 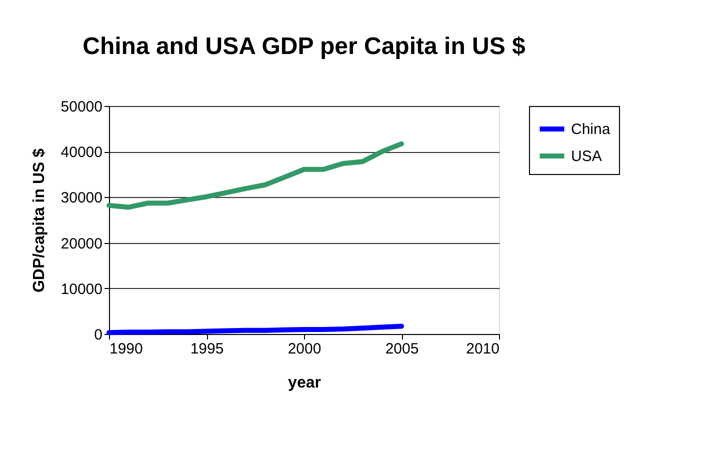 What do you see at coordinates (586, 156) in the screenshot?
I see `legend-label: USA` at bounding box center [586, 156].